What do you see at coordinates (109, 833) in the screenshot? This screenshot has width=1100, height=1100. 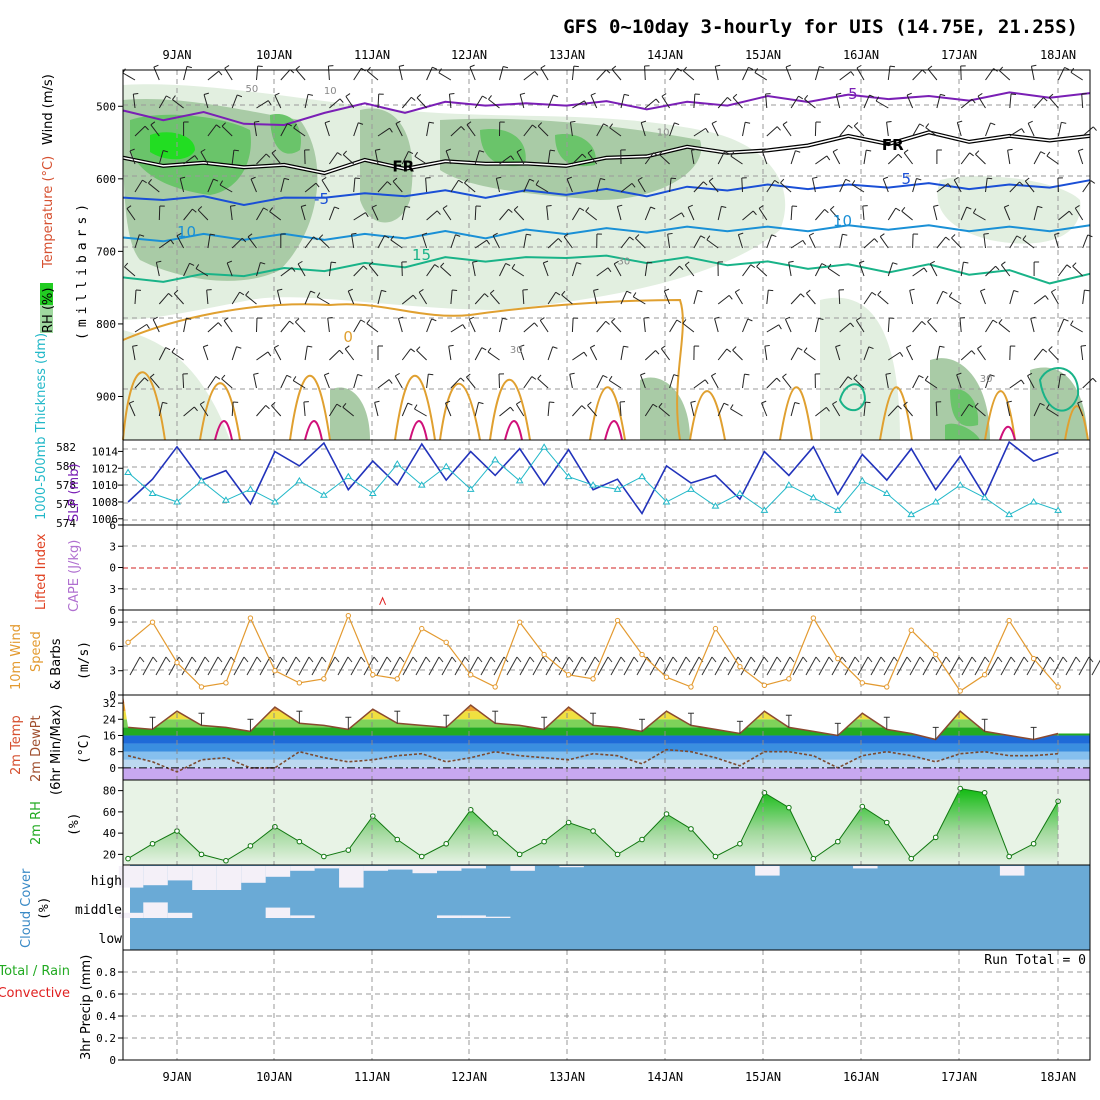 I see `rh-tick-label: 40` at bounding box center [109, 833].